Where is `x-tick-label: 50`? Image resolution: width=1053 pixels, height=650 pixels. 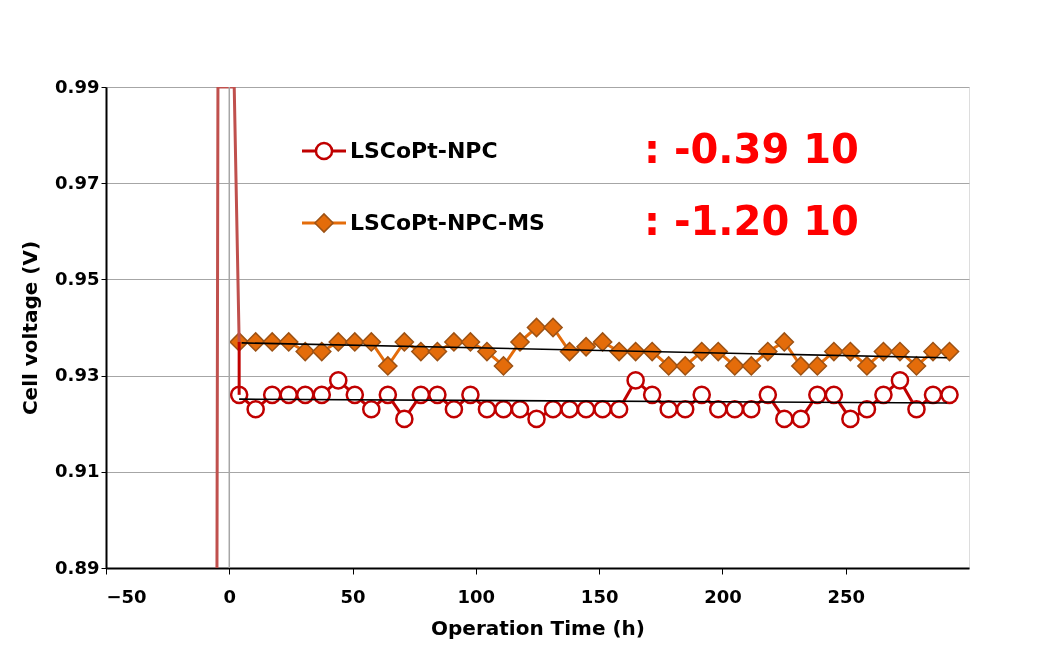 x-tick-label: 50 is located at coordinates (353, 596).